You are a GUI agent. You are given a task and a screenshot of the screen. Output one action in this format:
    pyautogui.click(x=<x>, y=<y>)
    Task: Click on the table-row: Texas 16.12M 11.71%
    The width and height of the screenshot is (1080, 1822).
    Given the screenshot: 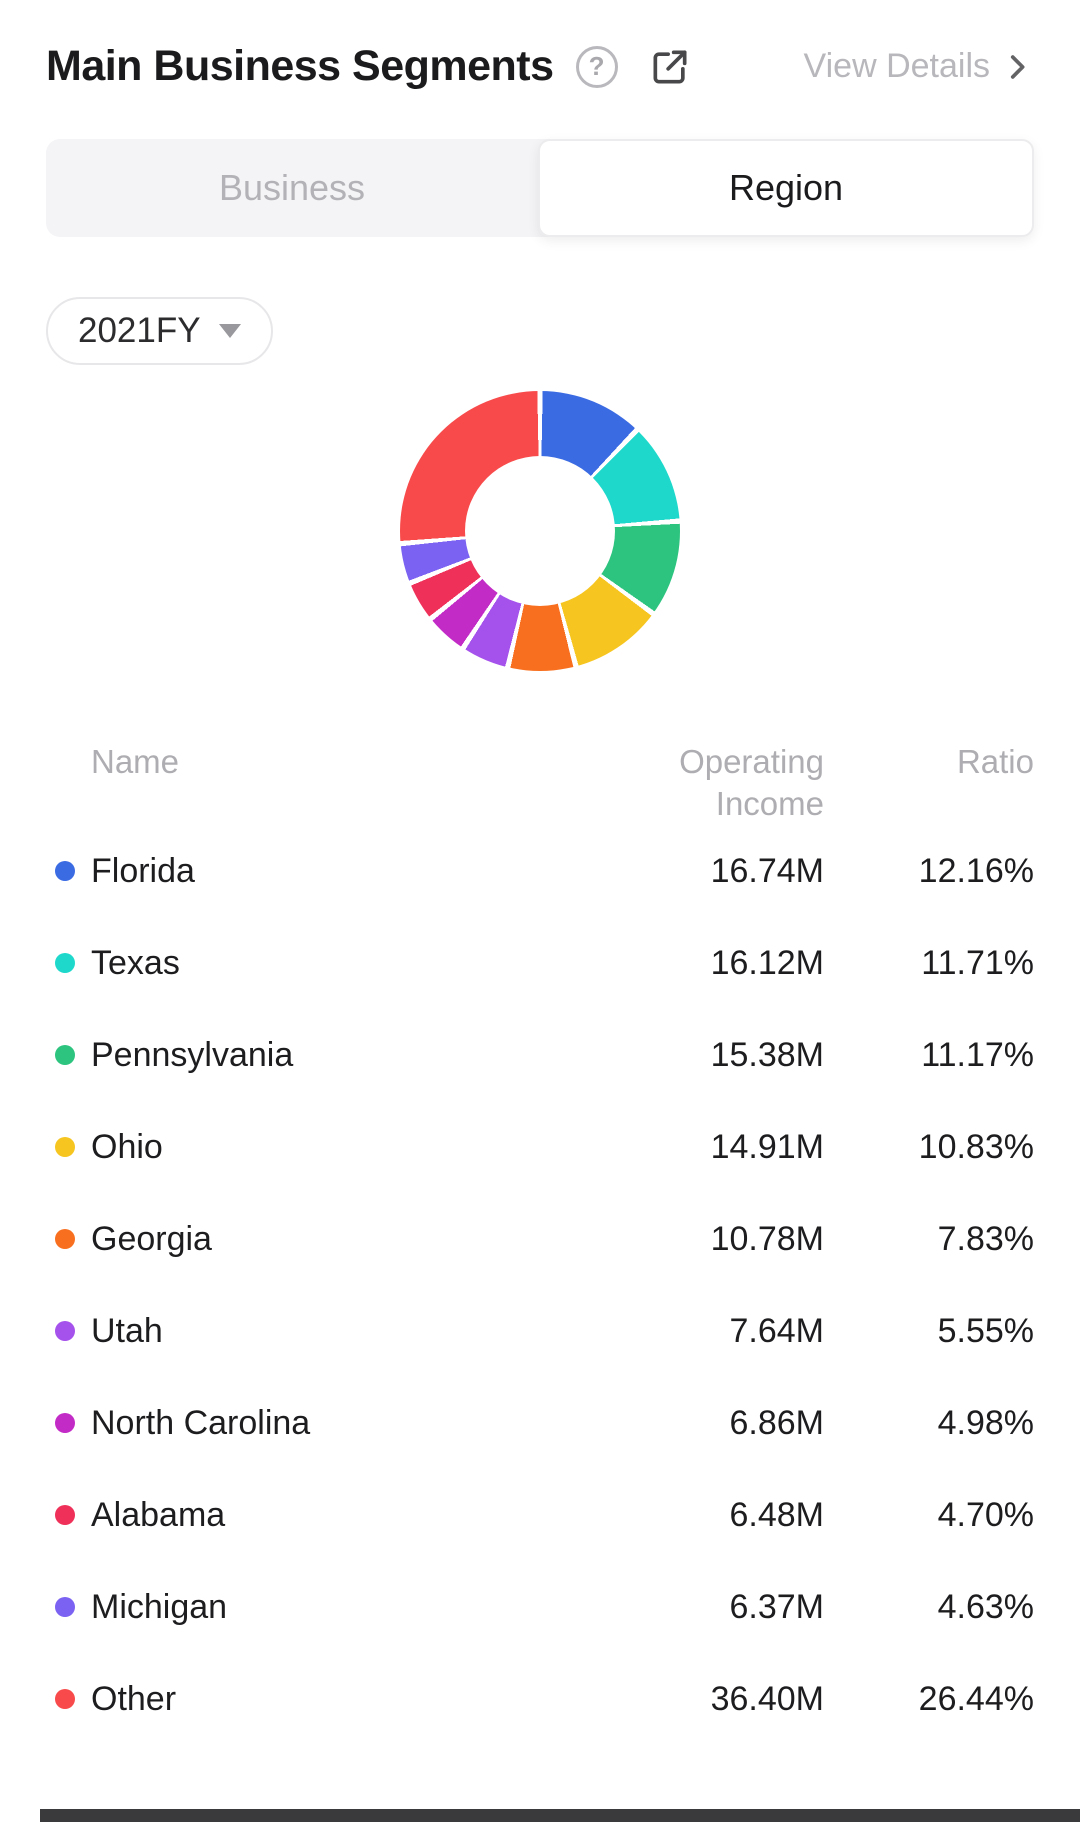 What is the action you would take?
    pyautogui.click(x=540, y=963)
    